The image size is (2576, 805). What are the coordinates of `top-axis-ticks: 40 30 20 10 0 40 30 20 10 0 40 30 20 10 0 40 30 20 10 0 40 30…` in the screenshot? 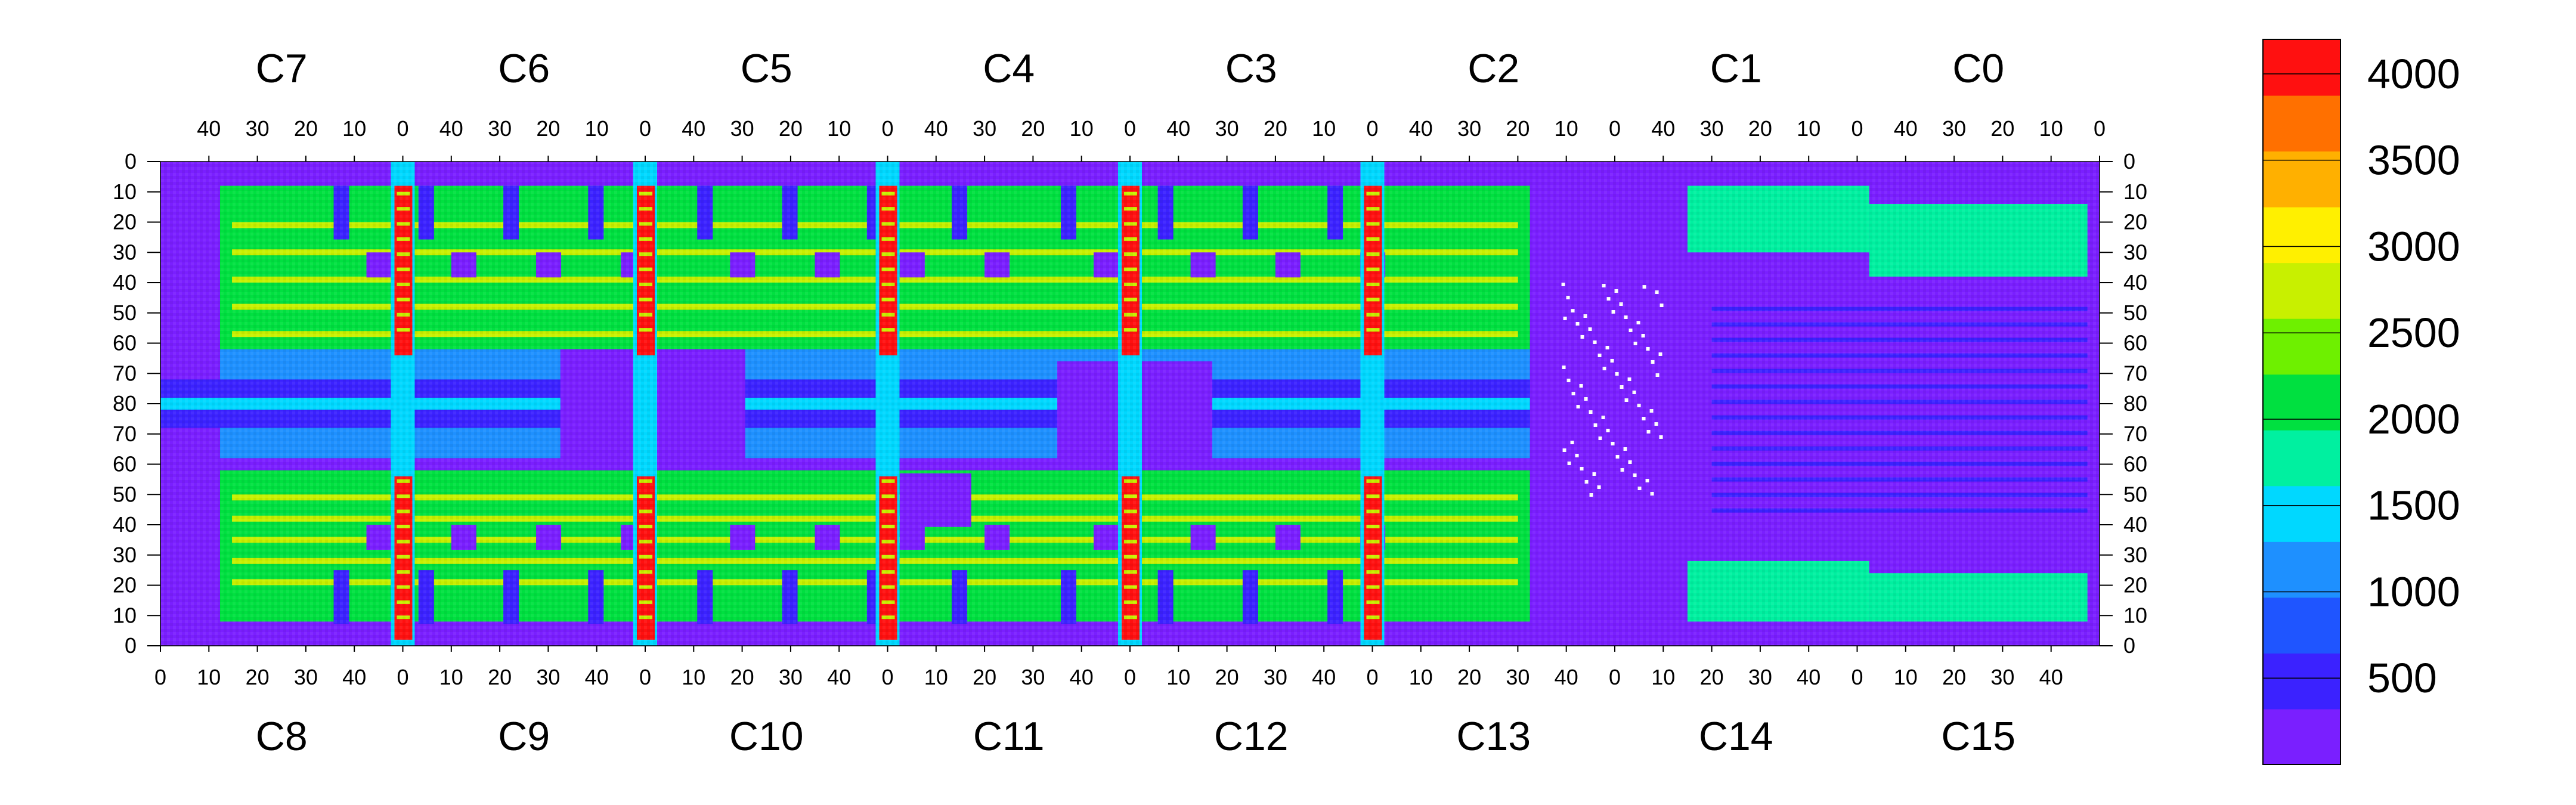 It's located at (1152, 139).